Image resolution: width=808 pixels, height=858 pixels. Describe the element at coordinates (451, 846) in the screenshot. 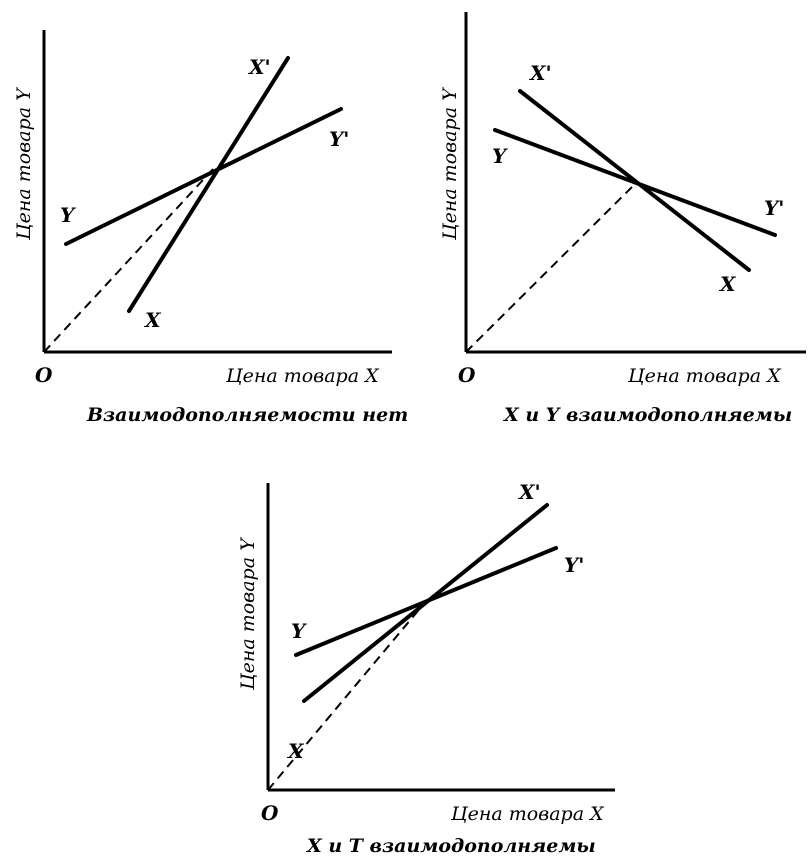

I see `panel-caption: X и T взаимодополняемы` at that location.